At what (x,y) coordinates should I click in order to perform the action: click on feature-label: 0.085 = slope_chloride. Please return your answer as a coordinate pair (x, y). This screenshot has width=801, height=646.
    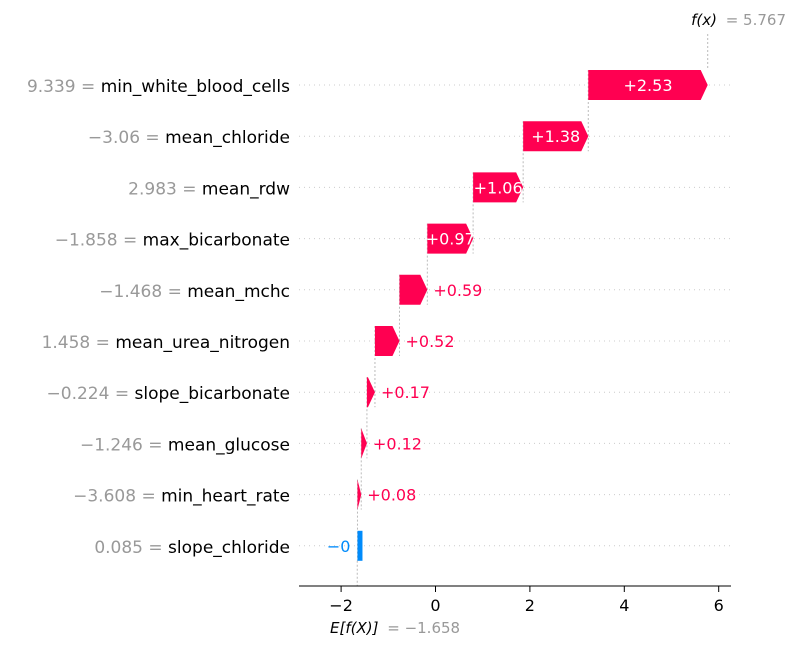
    Looking at the image, I should click on (192, 548).